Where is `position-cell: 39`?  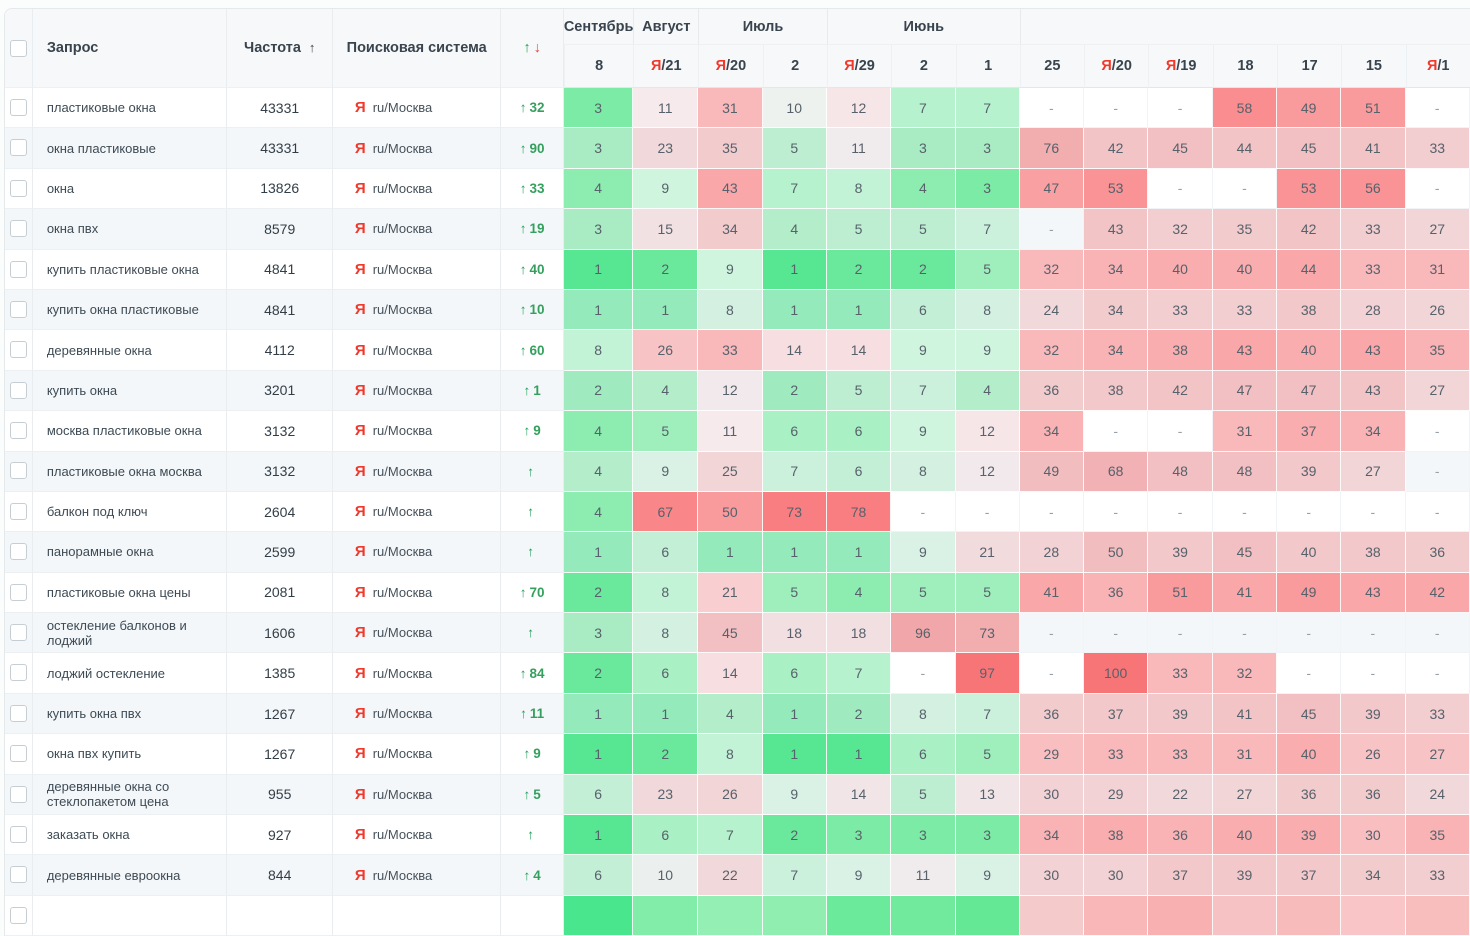 position-cell: 39 is located at coordinates (1245, 875).